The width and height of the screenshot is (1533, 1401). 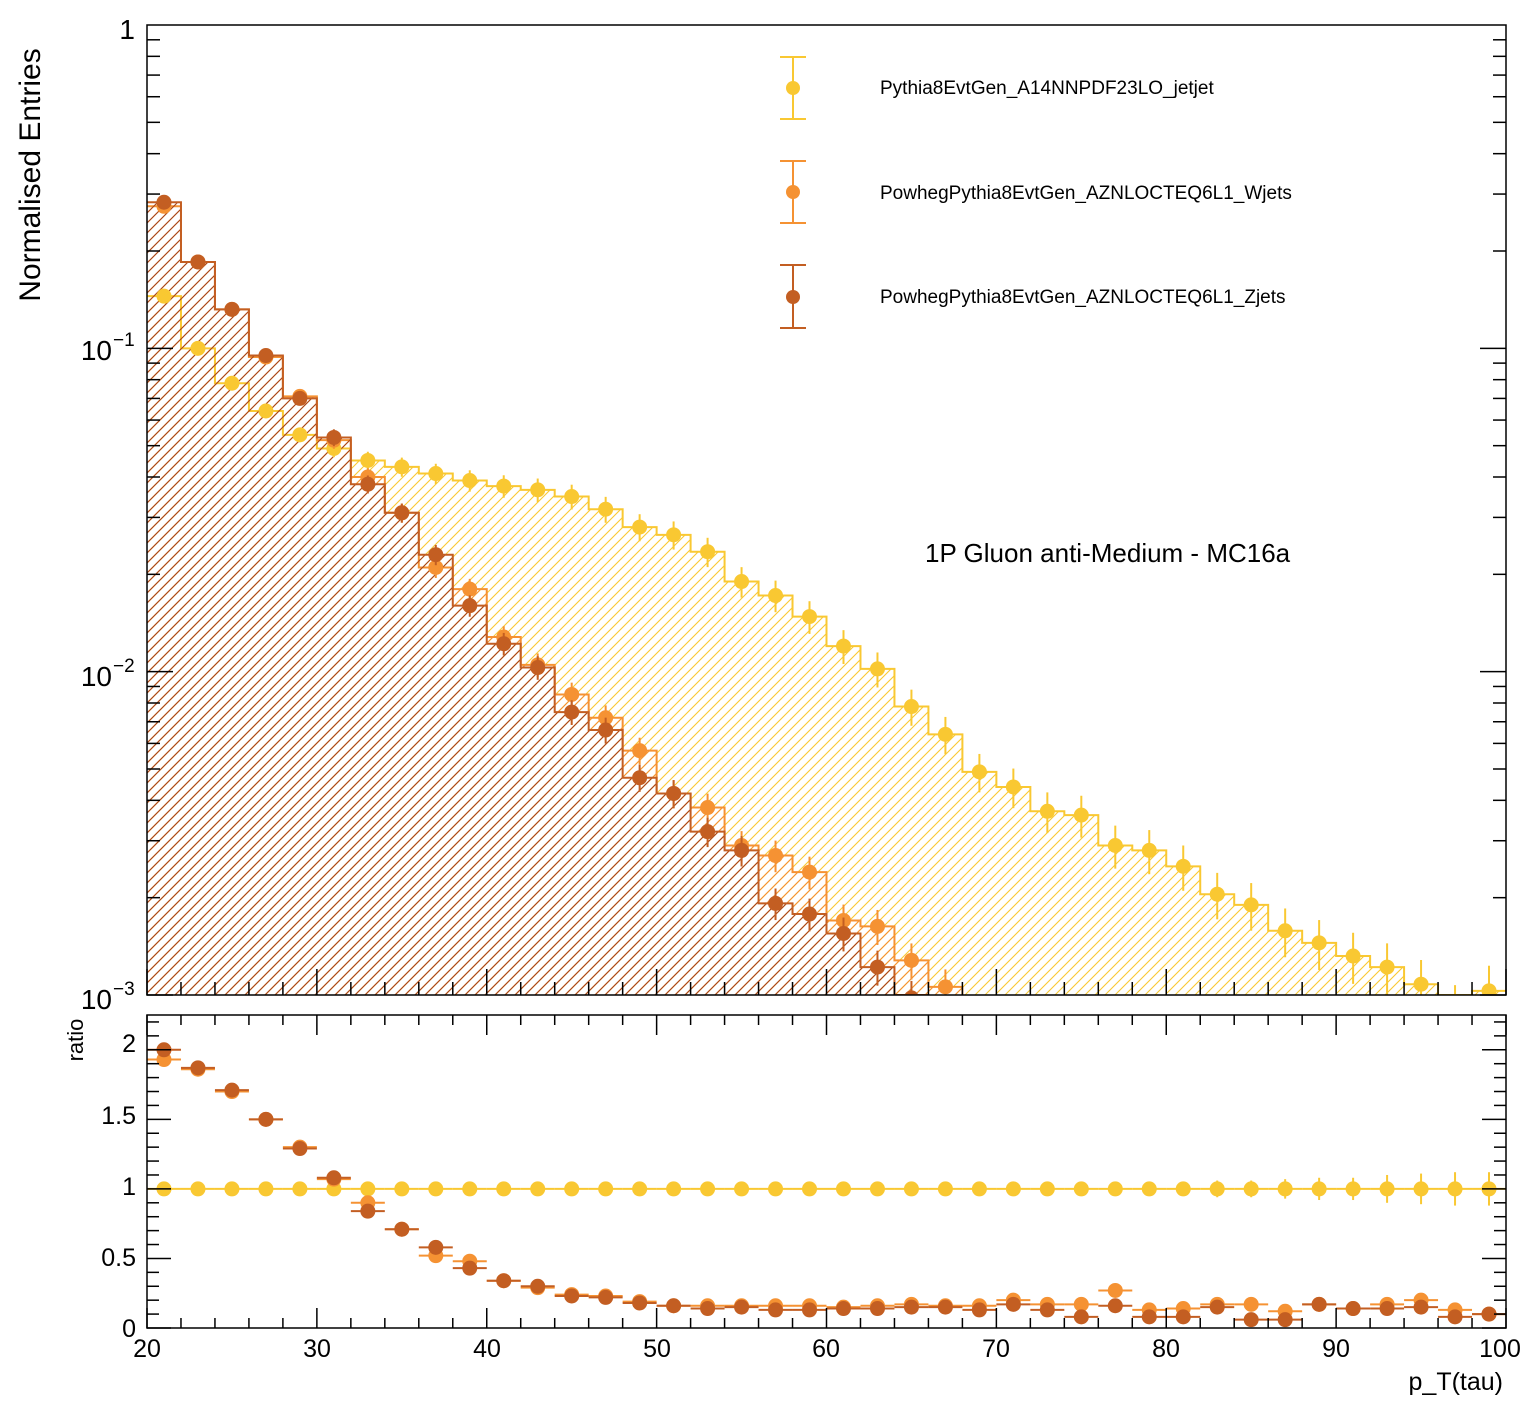 I want to click on ytick-label-0.01: 10 −2, so click(x=108, y=674).